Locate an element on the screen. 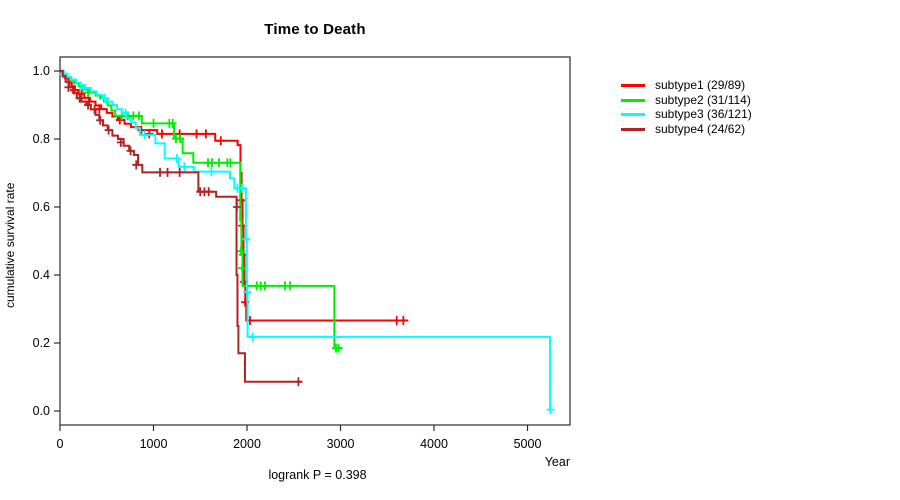 The image size is (900, 500). x-tick-label: 0 is located at coordinates (60, 444).